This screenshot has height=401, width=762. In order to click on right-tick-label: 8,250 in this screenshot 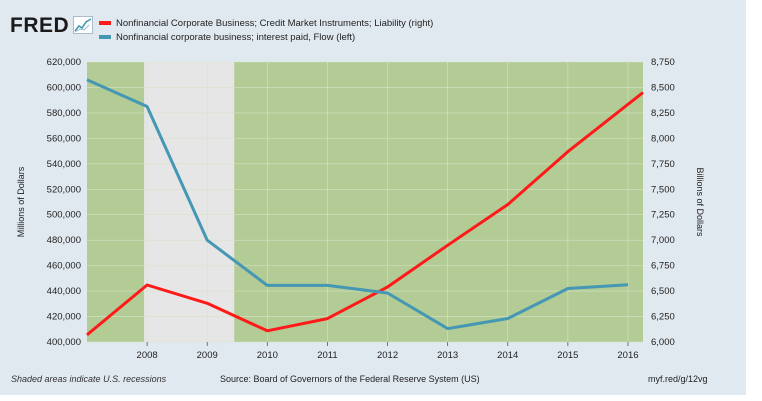, I will do `click(663, 113)`.